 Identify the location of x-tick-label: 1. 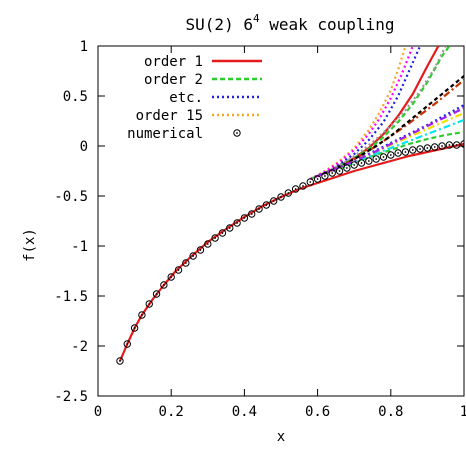
(463, 412).